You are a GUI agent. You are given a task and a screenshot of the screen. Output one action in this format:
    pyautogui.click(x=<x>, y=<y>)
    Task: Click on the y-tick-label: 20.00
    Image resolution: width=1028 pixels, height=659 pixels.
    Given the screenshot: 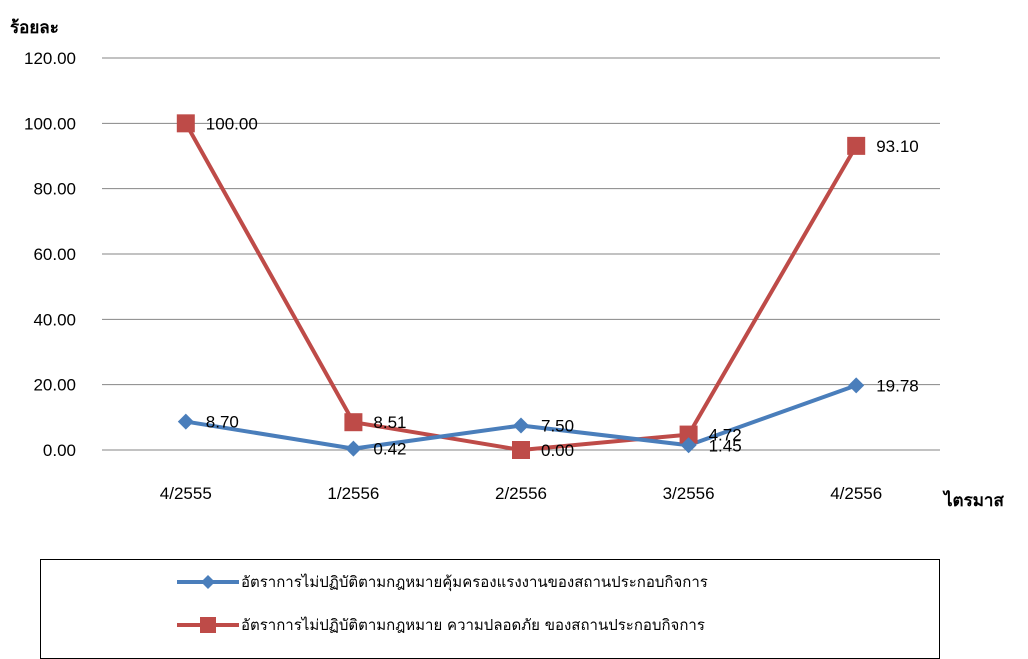 What is the action you would take?
    pyautogui.click(x=54, y=385)
    